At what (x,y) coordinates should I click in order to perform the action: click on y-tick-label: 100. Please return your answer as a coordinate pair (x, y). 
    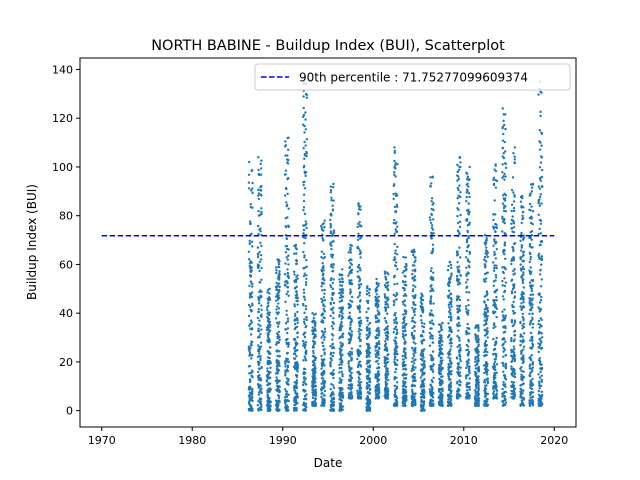
    Looking at the image, I should click on (62, 167).